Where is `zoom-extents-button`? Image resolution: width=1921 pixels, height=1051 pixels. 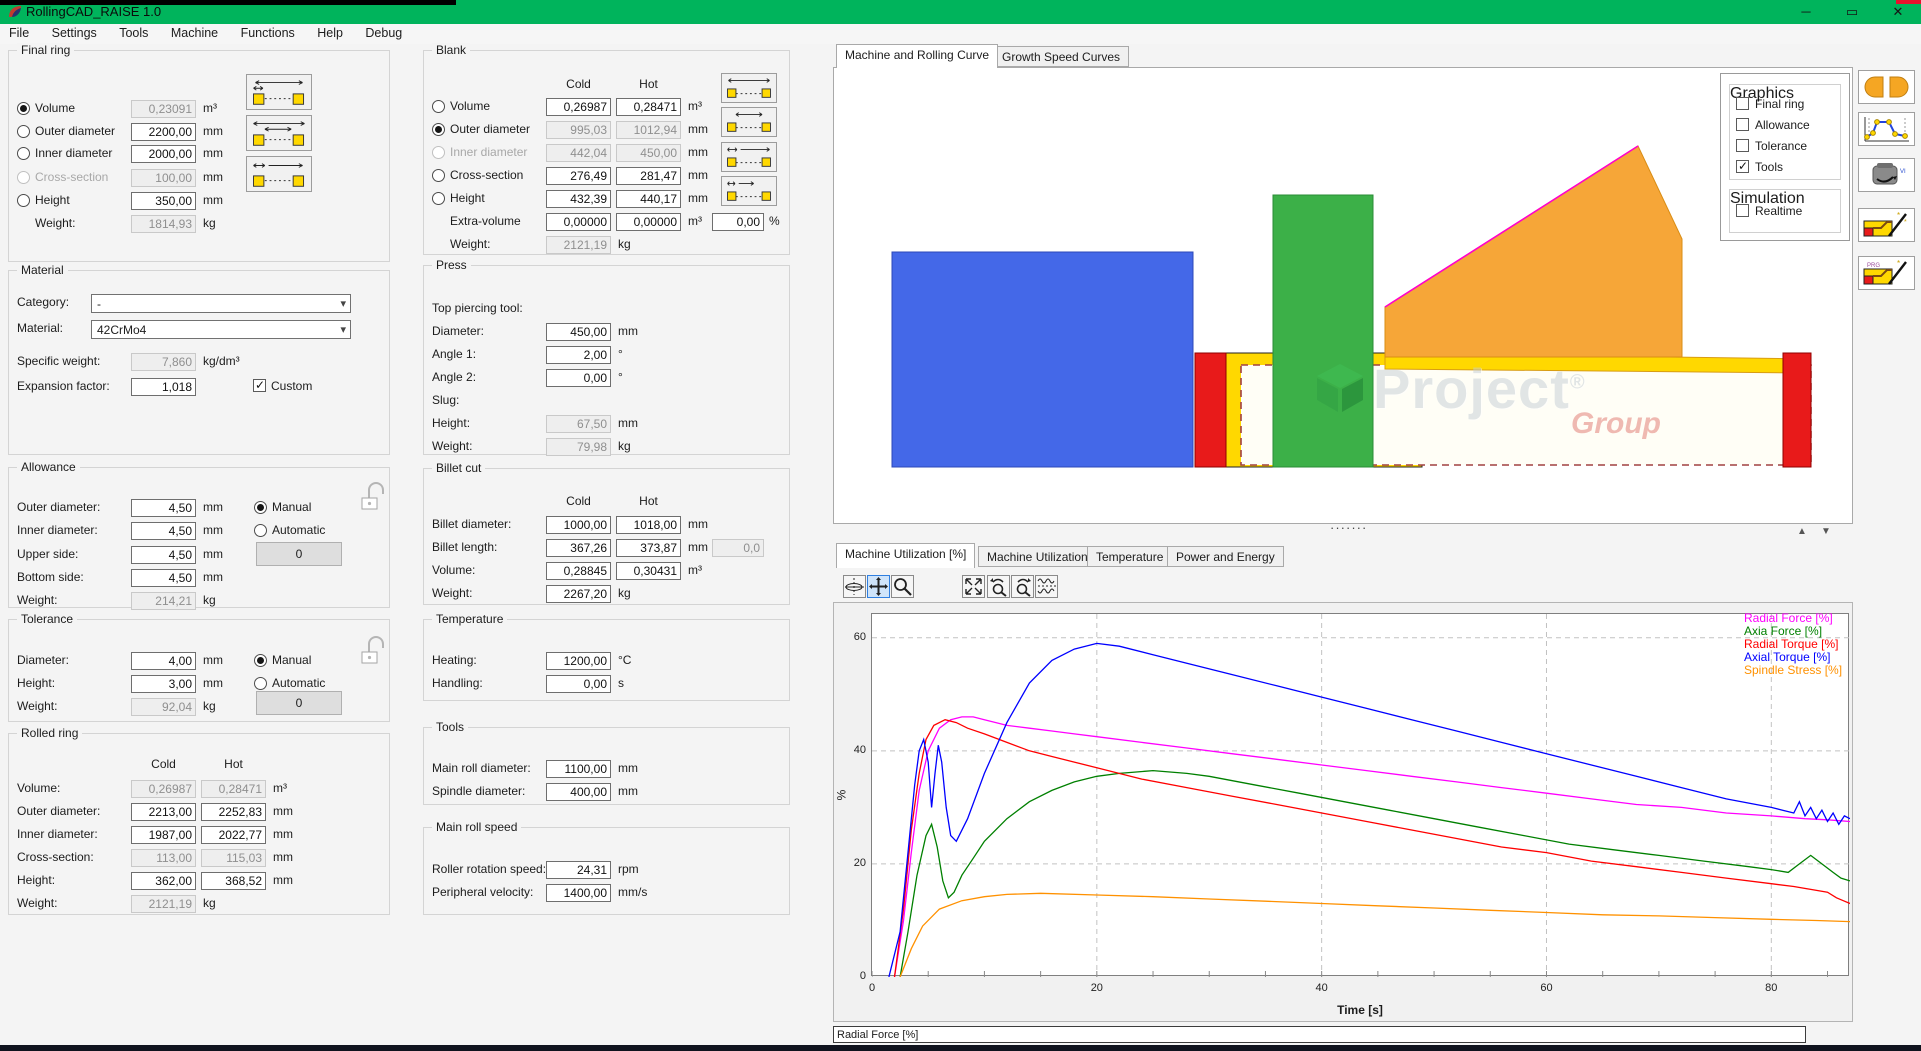 zoom-extents-button is located at coordinates (973, 586).